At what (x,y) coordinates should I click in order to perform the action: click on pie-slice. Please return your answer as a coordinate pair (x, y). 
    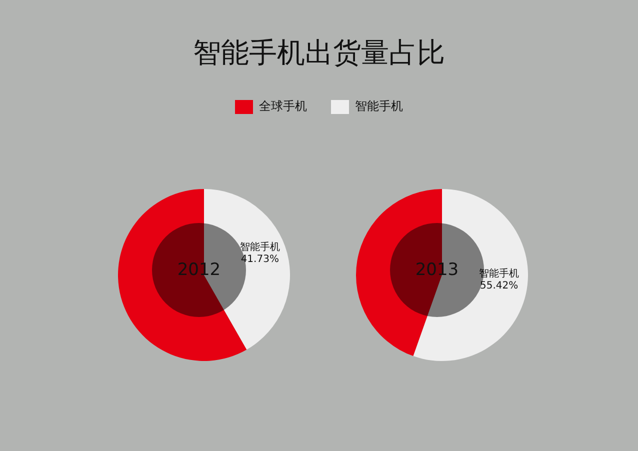
    Looking at the image, I should click on (470, 275).